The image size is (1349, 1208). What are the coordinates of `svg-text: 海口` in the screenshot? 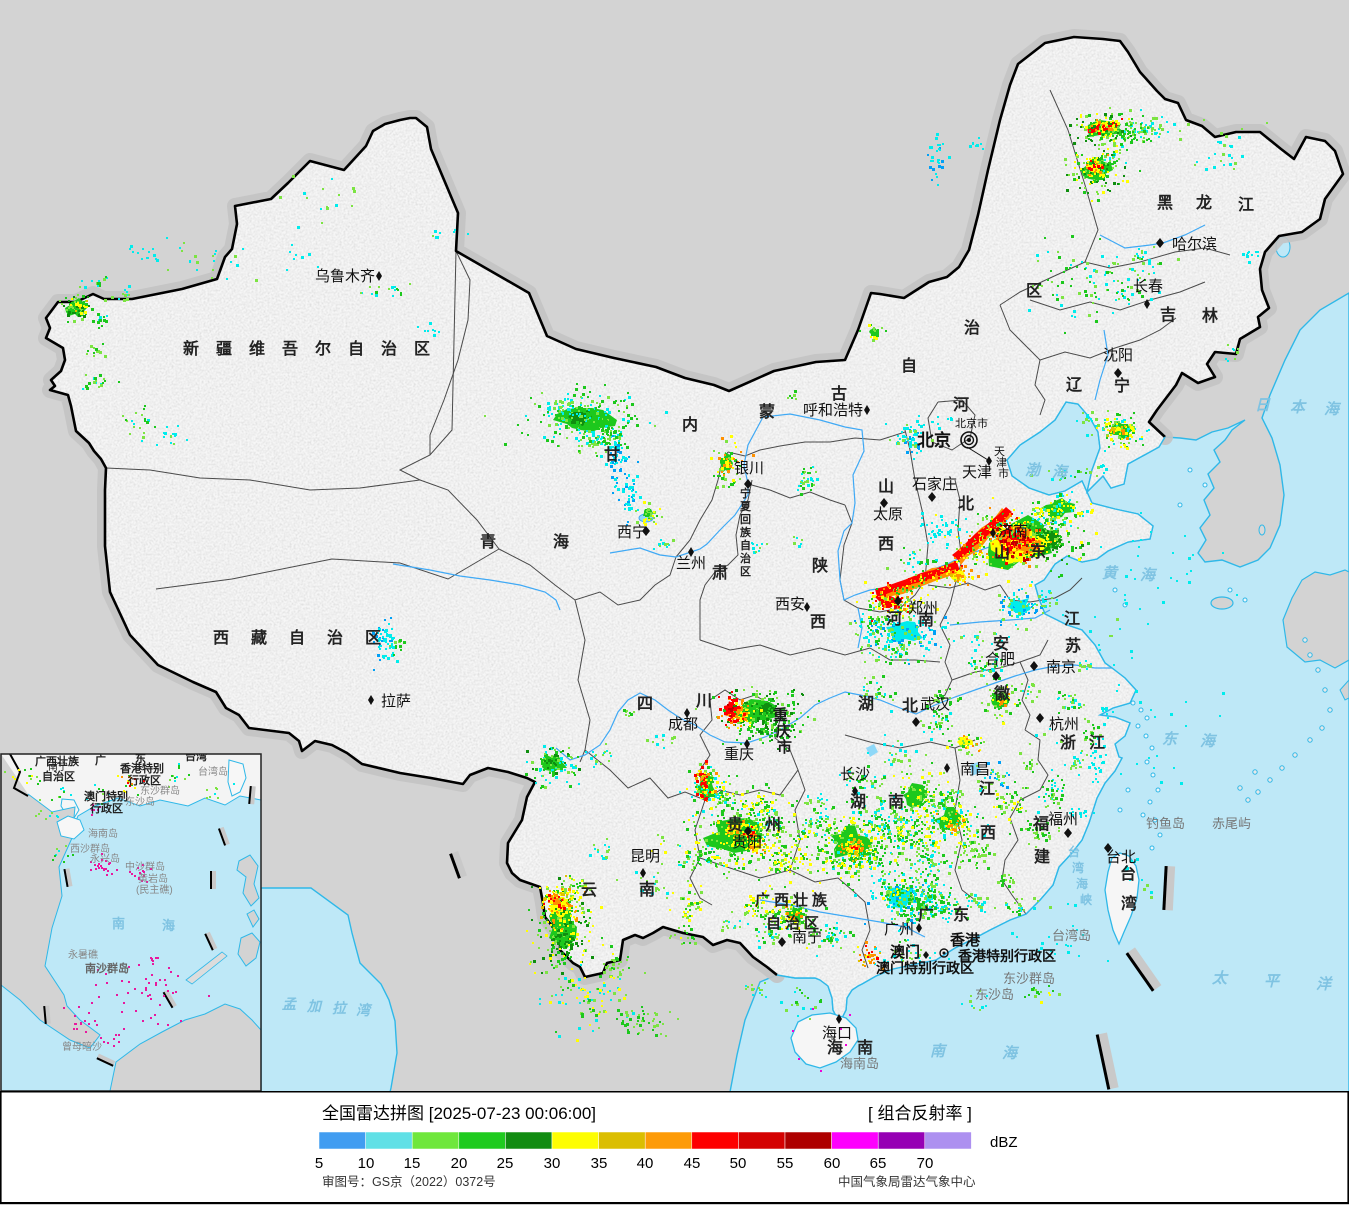 It's located at (837, 1033).